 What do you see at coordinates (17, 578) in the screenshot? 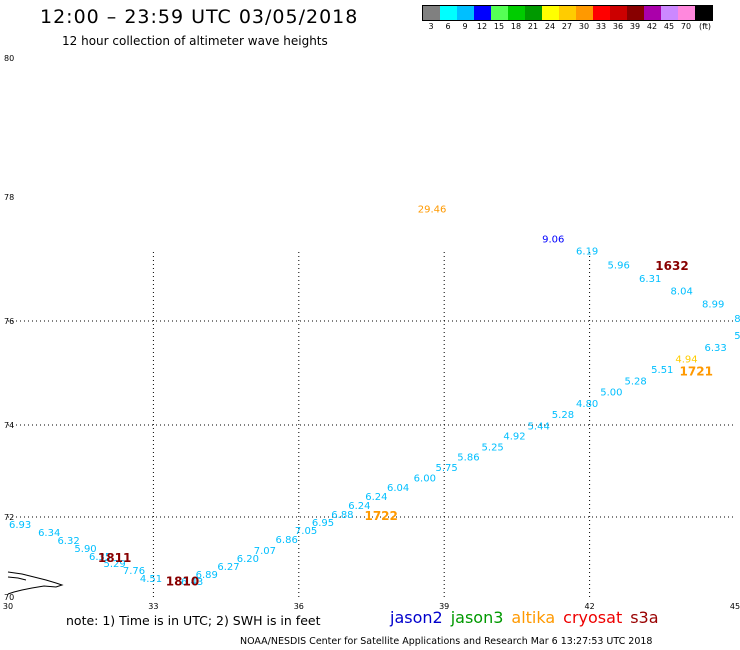
I see `coastline-inlet` at bounding box center [17, 578].